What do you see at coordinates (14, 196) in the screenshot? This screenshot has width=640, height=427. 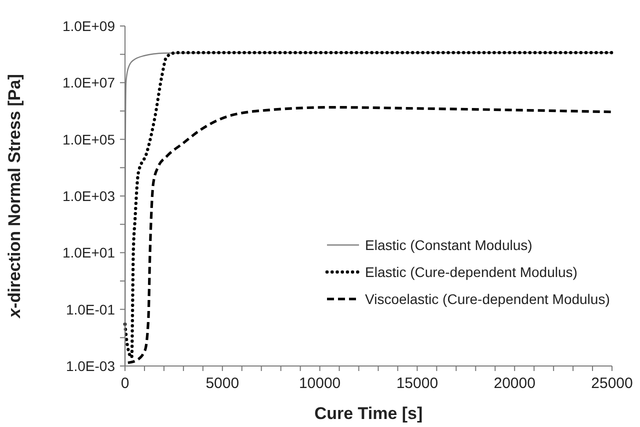 I see `y-axis-title: x-direction Normal Stress [Pa]` at bounding box center [14, 196].